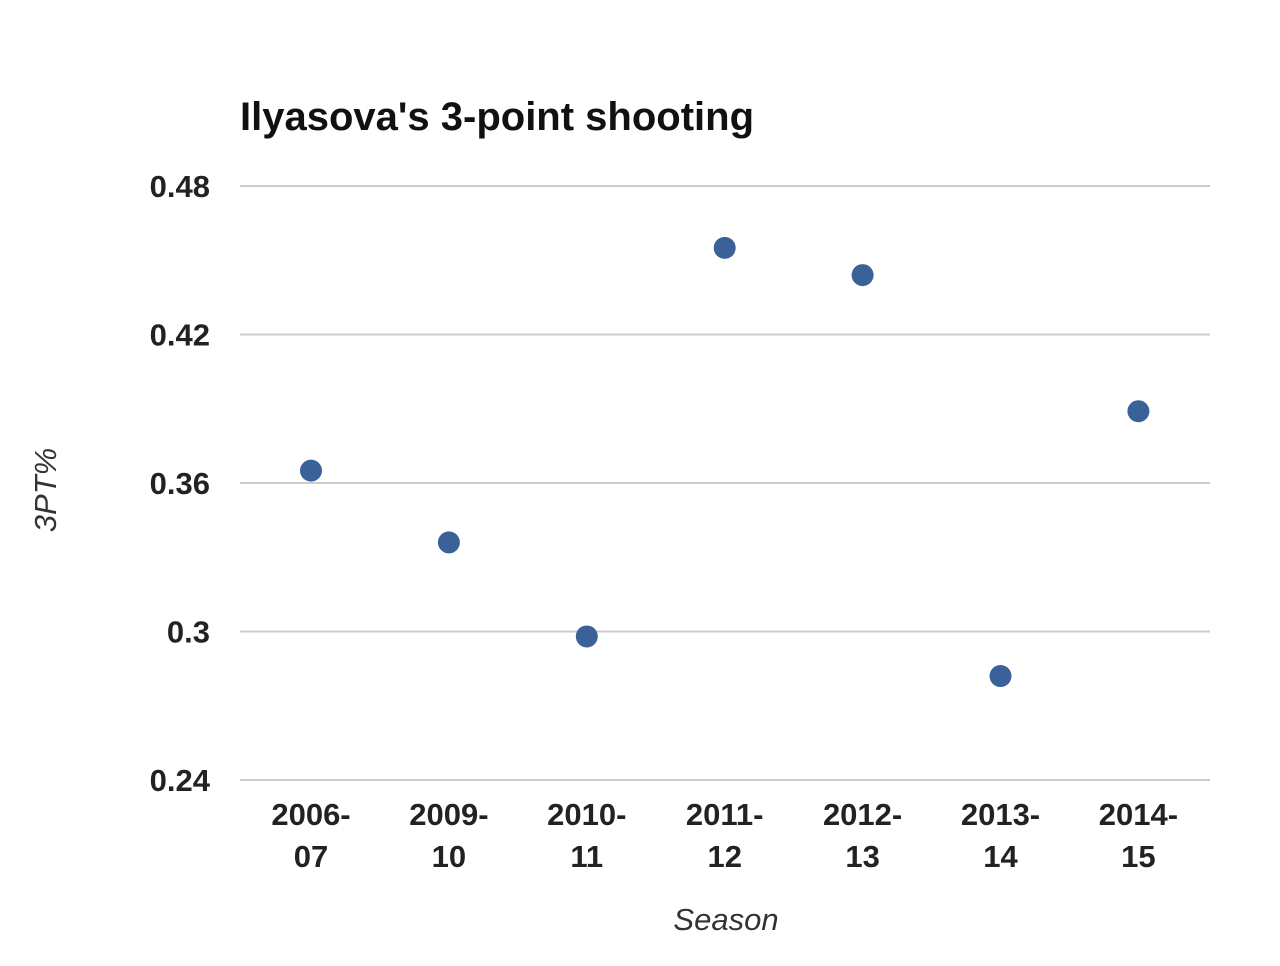  What do you see at coordinates (180, 780) in the screenshot?
I see `y-tick-label: 0.24` at bounding box center [180, 780].